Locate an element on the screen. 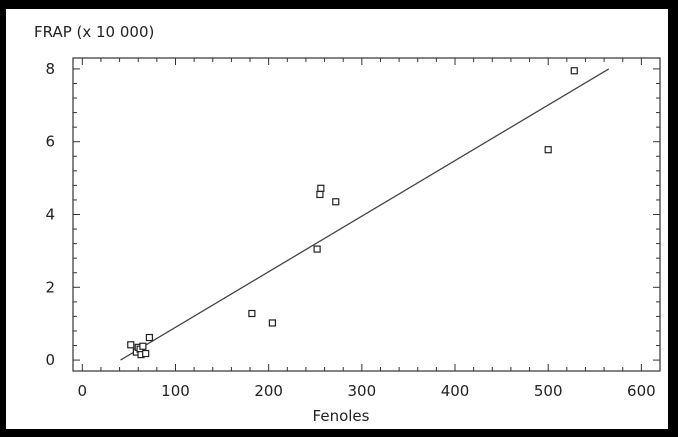  y-tick-label: 6 is located at coordinates (50, 142).